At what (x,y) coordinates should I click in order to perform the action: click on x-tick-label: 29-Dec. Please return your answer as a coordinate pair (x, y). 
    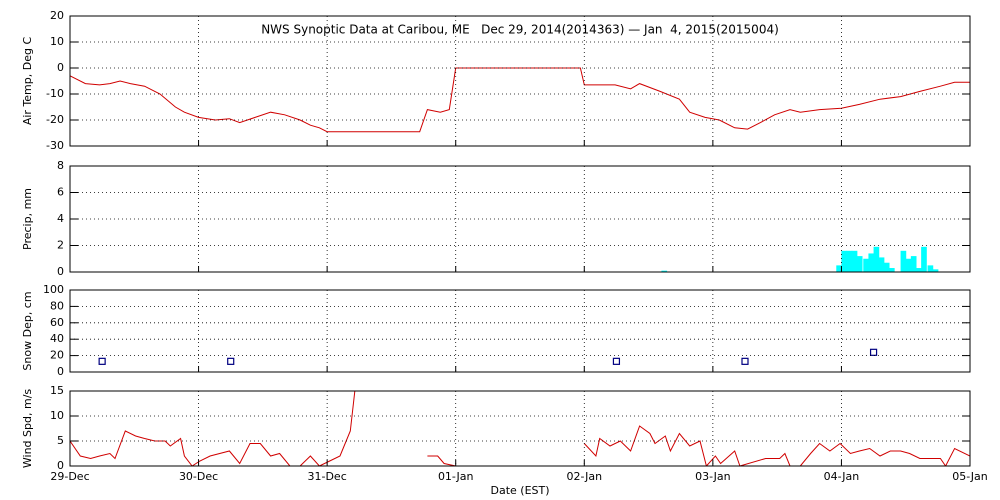
    Looking at the image, I should click on (69, 476).